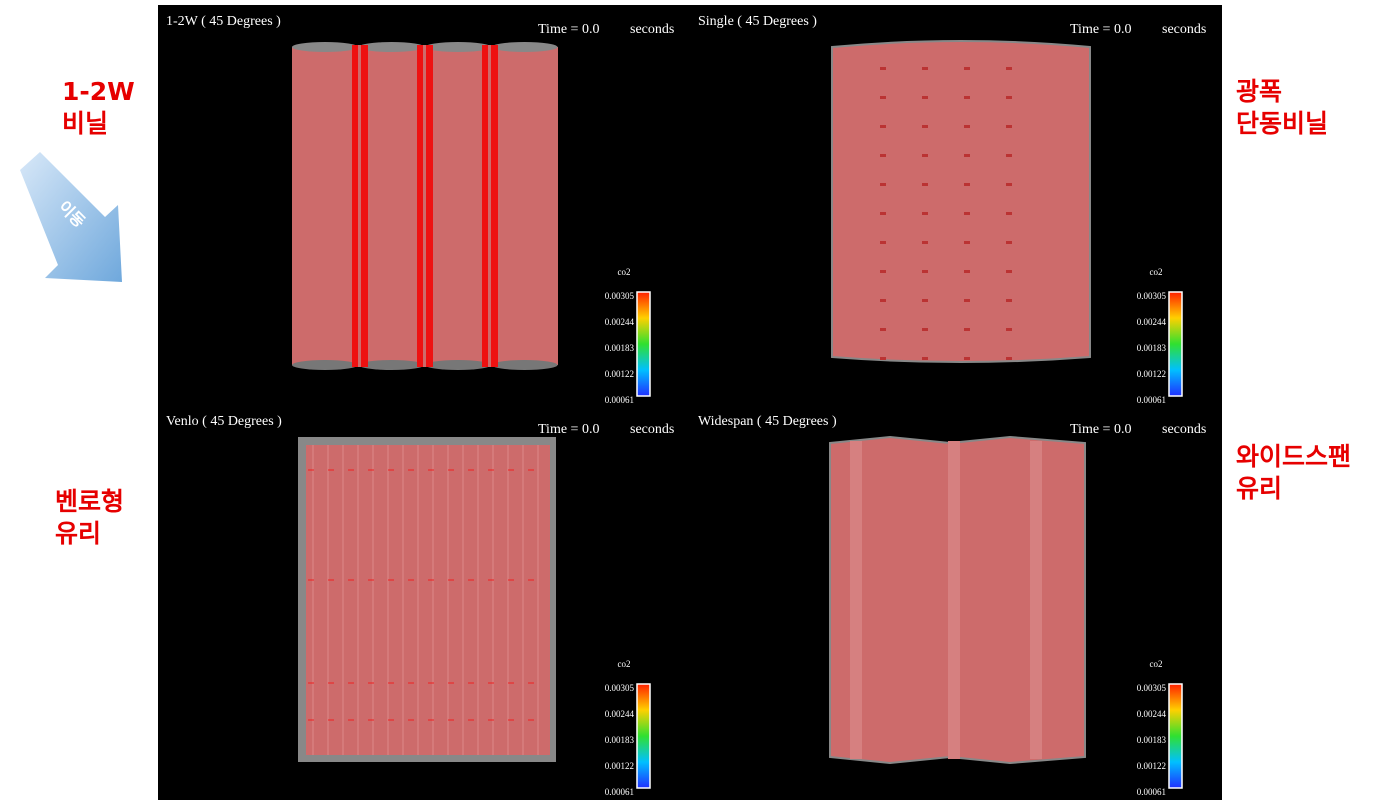  What do you see at coordinates (98, 91) in the screenshot?
I see `side-label: 1-2W` at bounding box center [98, 91].